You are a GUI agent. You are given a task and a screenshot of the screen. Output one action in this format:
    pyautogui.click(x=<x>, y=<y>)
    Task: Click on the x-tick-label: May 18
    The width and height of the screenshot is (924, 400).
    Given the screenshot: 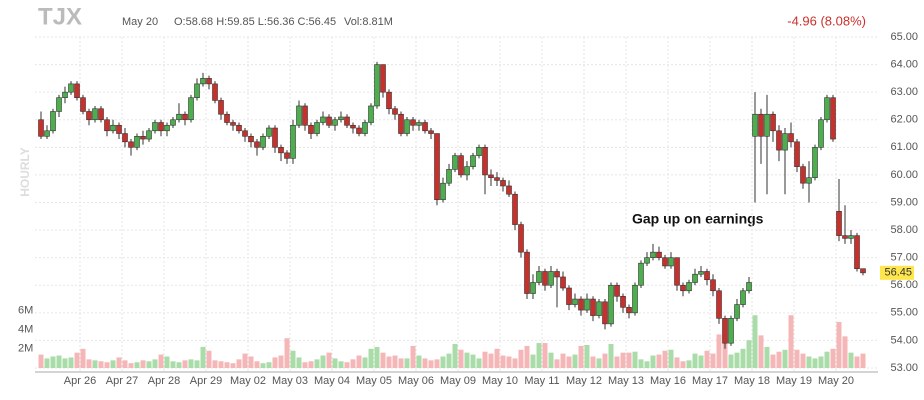 What is the action you would take?
    pyautogui.click(x=752, y=381)
    